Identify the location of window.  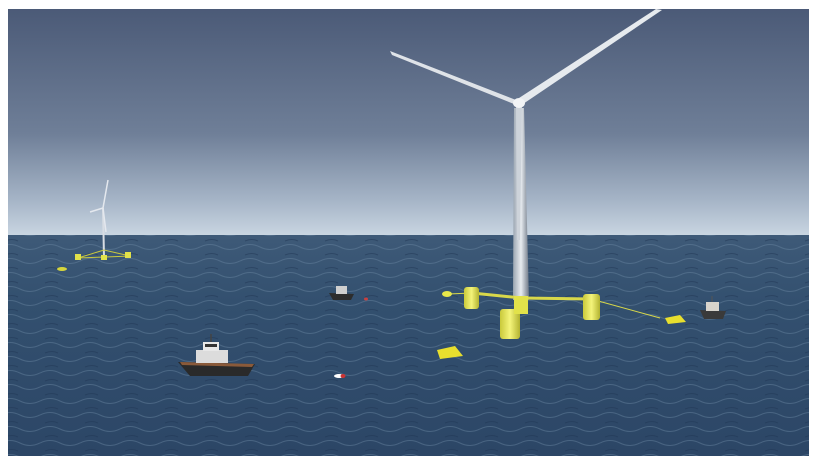
(211, 345).